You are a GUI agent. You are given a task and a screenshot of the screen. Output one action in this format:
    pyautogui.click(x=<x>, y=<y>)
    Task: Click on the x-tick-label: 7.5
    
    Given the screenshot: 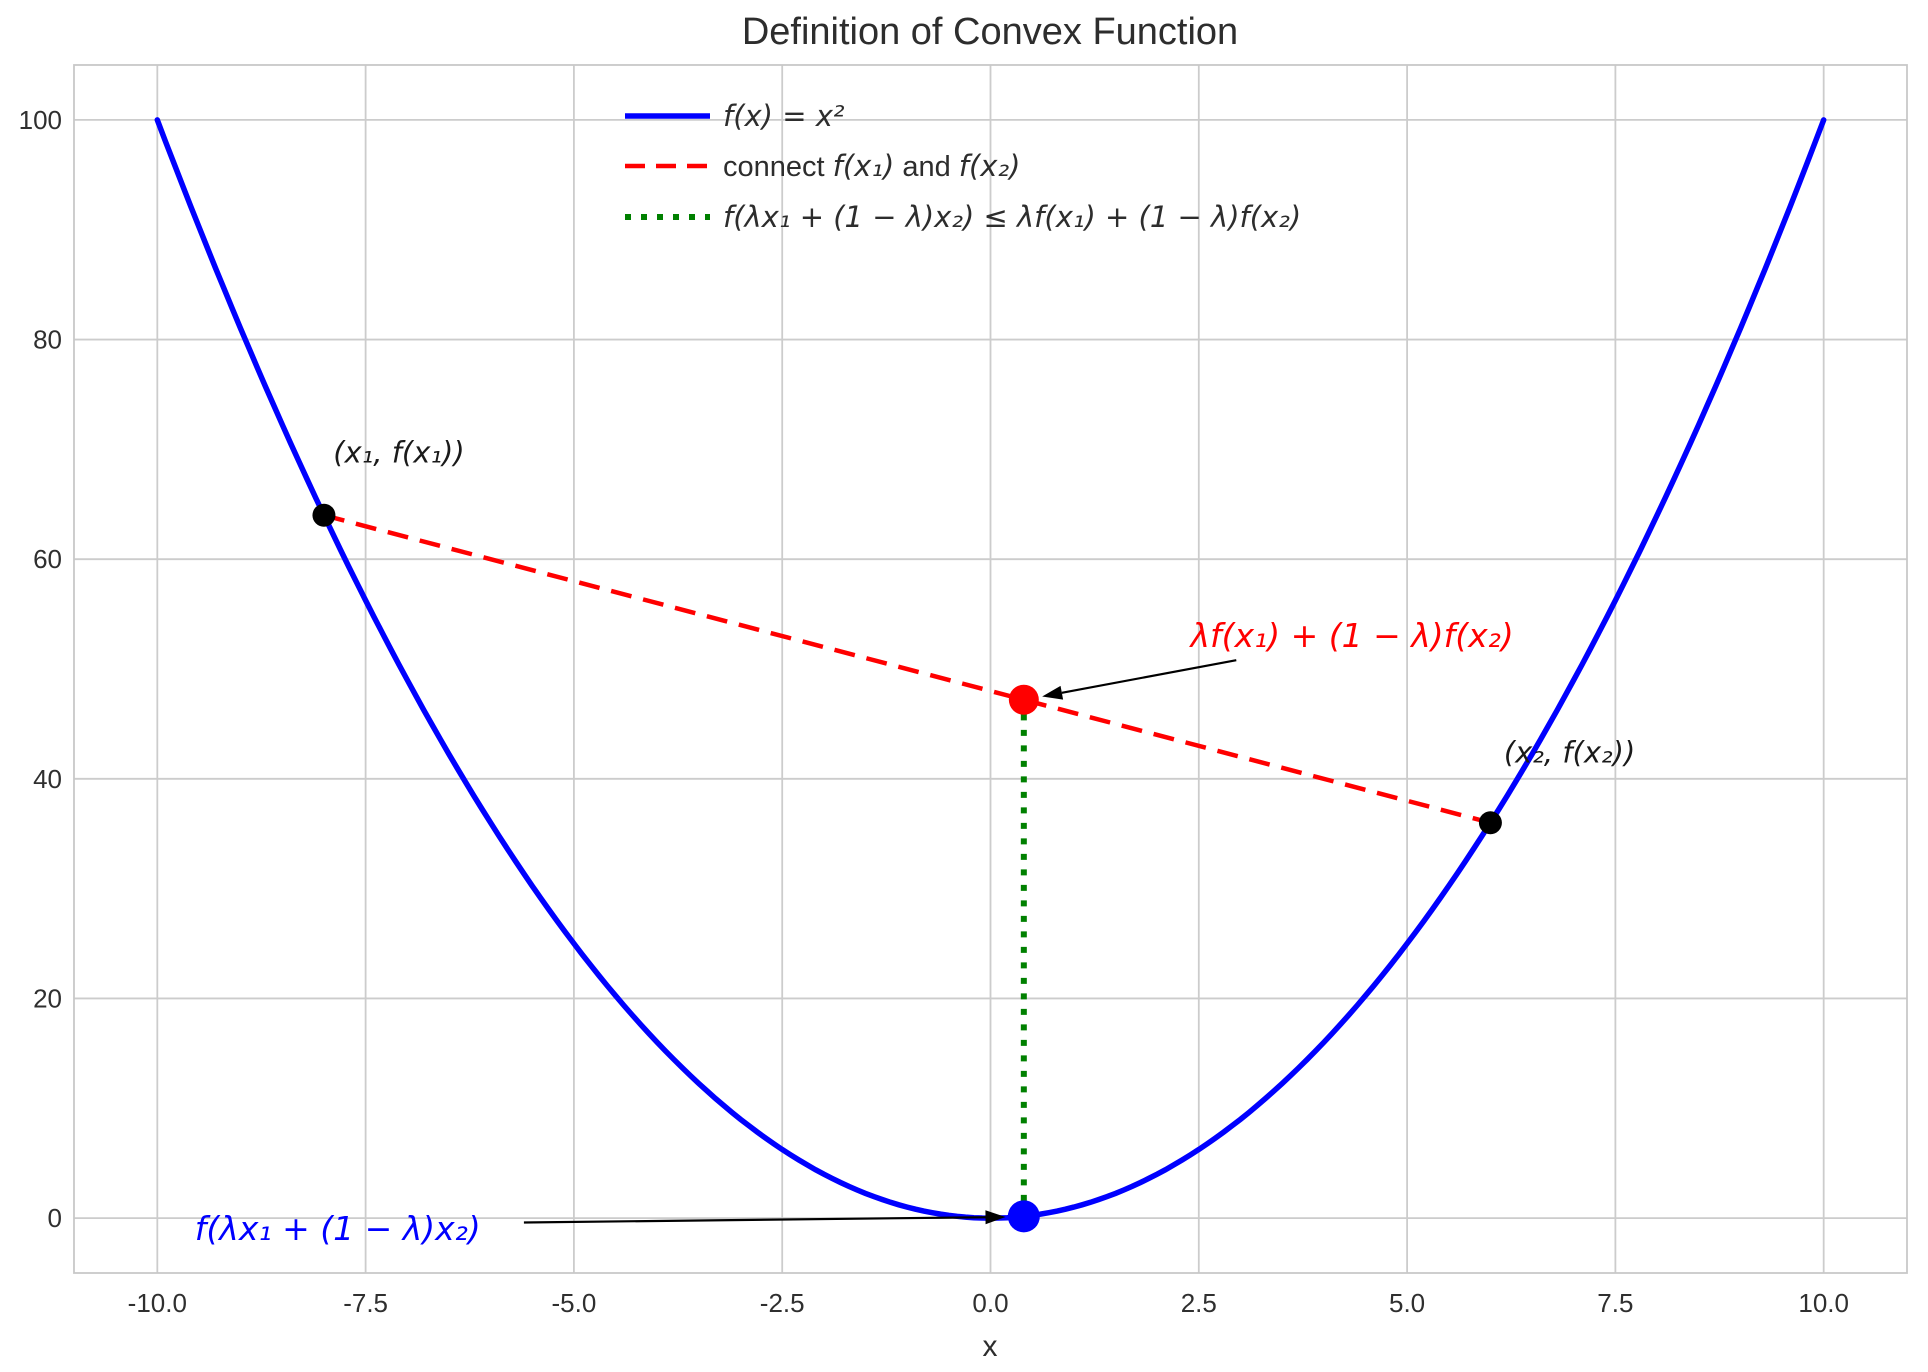 What is the action you would take?
    pyautogui.click(x=1615, y=1303)
    